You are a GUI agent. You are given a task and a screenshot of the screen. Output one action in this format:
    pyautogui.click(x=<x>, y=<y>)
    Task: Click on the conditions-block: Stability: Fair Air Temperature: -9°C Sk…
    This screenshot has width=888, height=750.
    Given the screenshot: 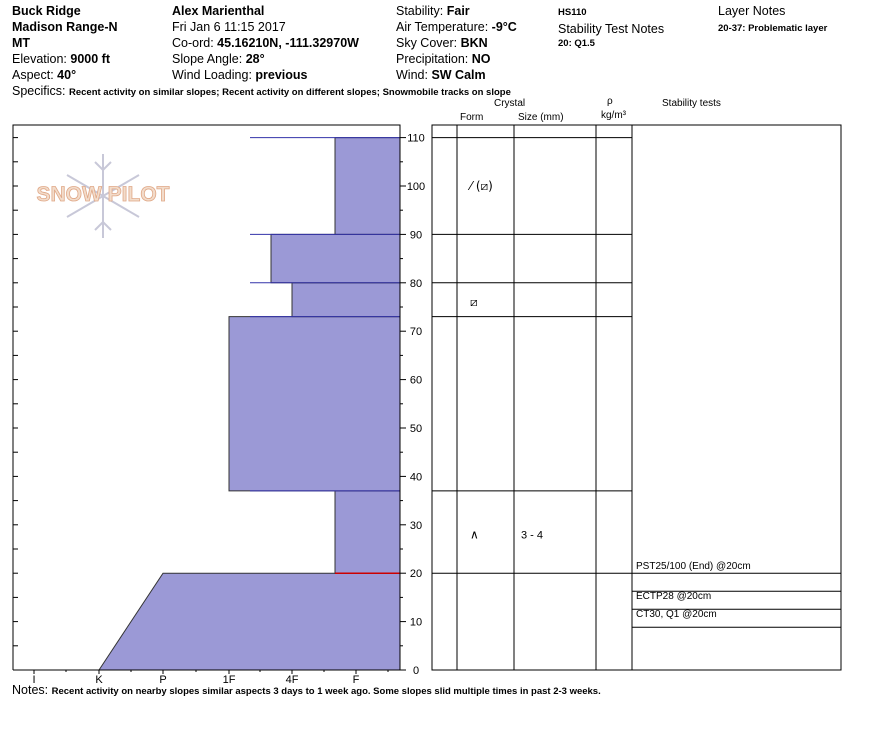 What is the action you would take?
    pyautogui.click(x=456, y=43)
    